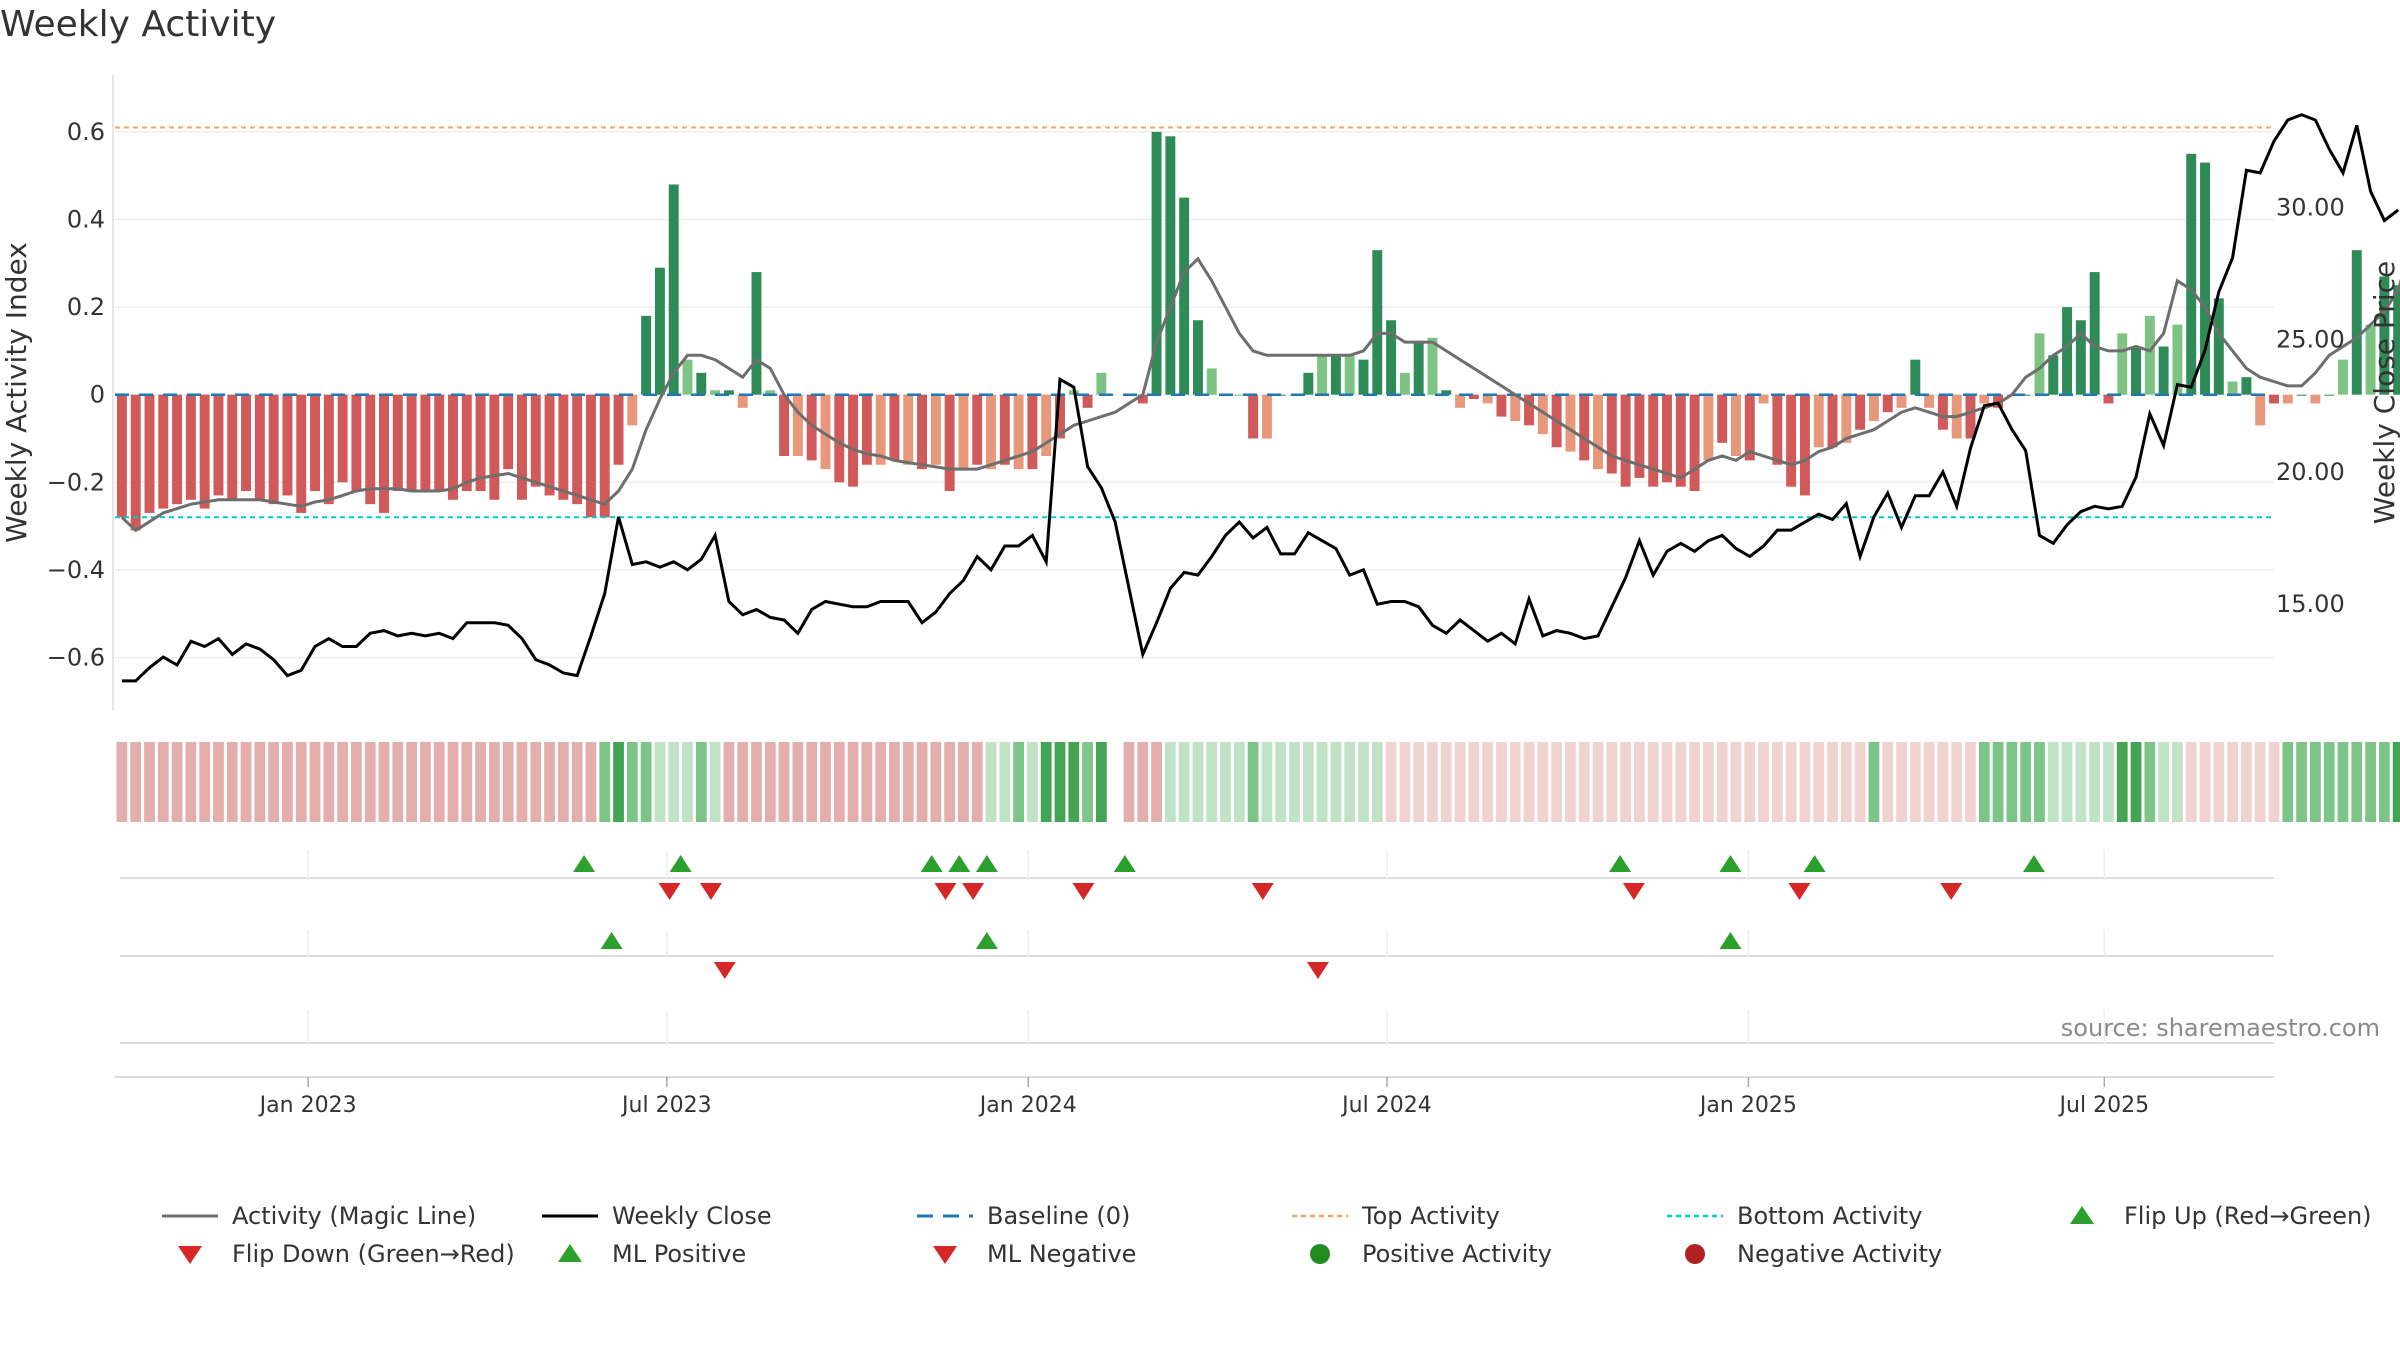 The height and width of the screenshot is (1350, 2400). I want to click on y-right-axis-title: Weekly Close Price, so click(2384, 392).